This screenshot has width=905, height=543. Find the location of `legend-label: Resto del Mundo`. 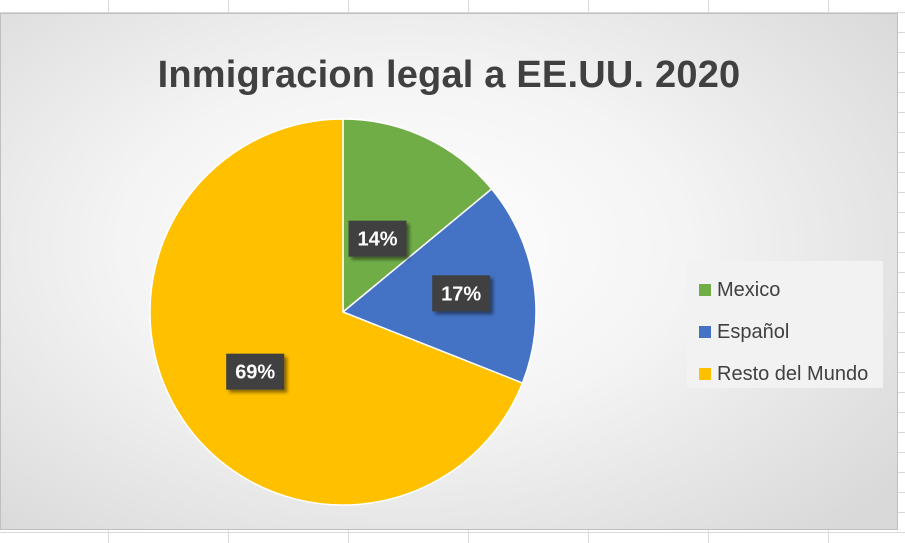

legend-label: Resto del Mundo is located at coordinates (793, 373).